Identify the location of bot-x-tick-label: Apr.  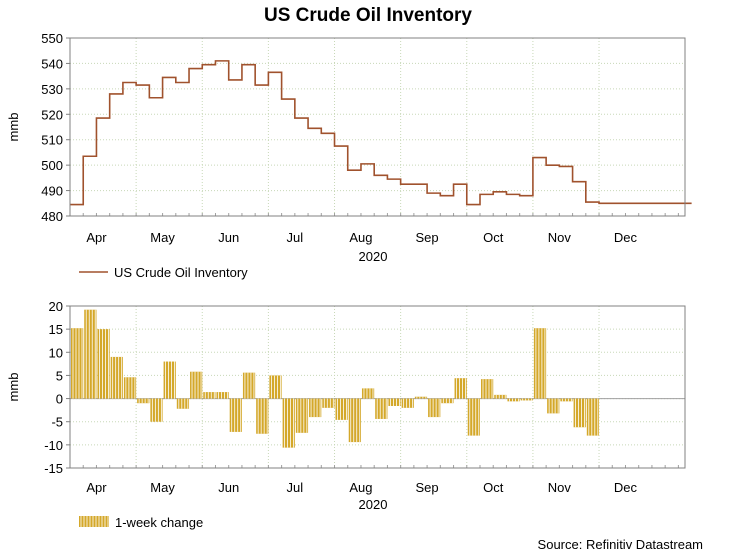
(96, 487).